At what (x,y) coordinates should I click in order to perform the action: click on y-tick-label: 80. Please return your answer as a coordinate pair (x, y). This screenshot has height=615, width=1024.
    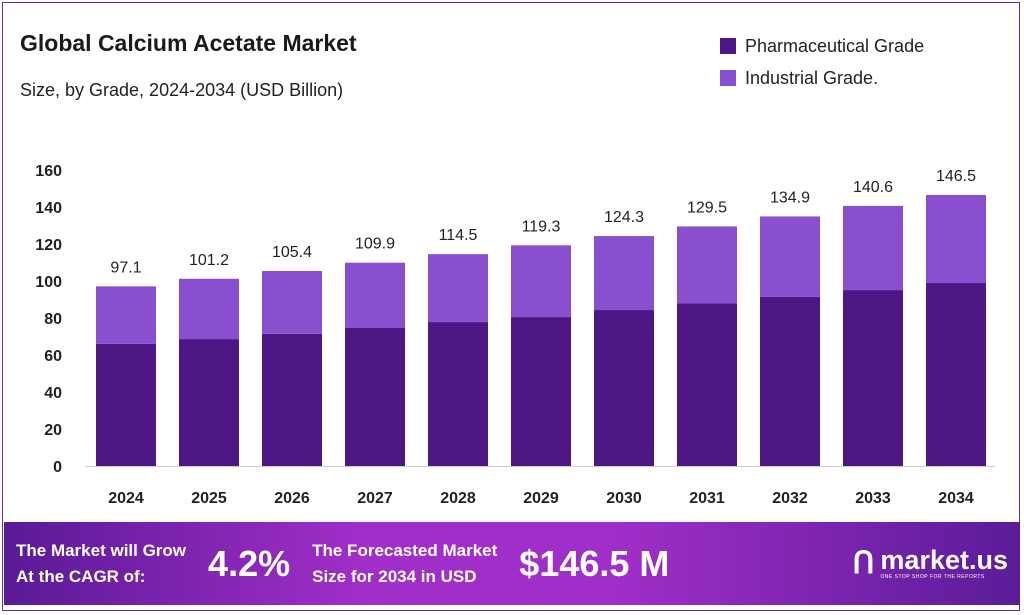
    Looking at the image, I should click on (53, 319).